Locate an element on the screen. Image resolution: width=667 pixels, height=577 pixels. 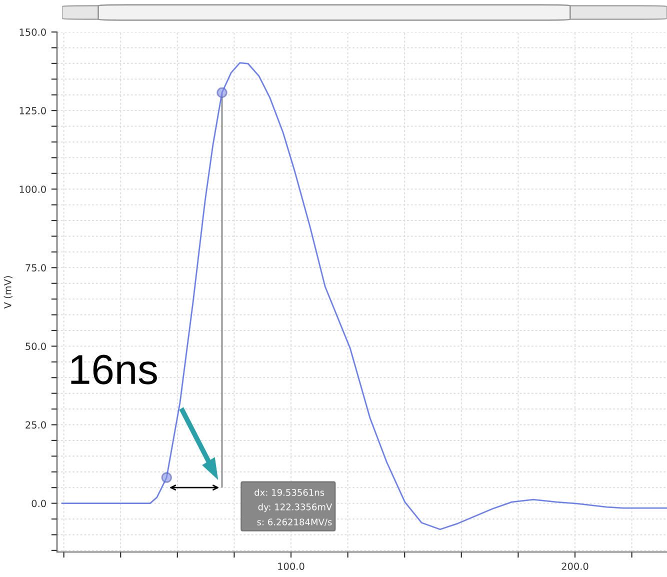
x-tick-label: 200.0 is located at coordinates (575, 566).